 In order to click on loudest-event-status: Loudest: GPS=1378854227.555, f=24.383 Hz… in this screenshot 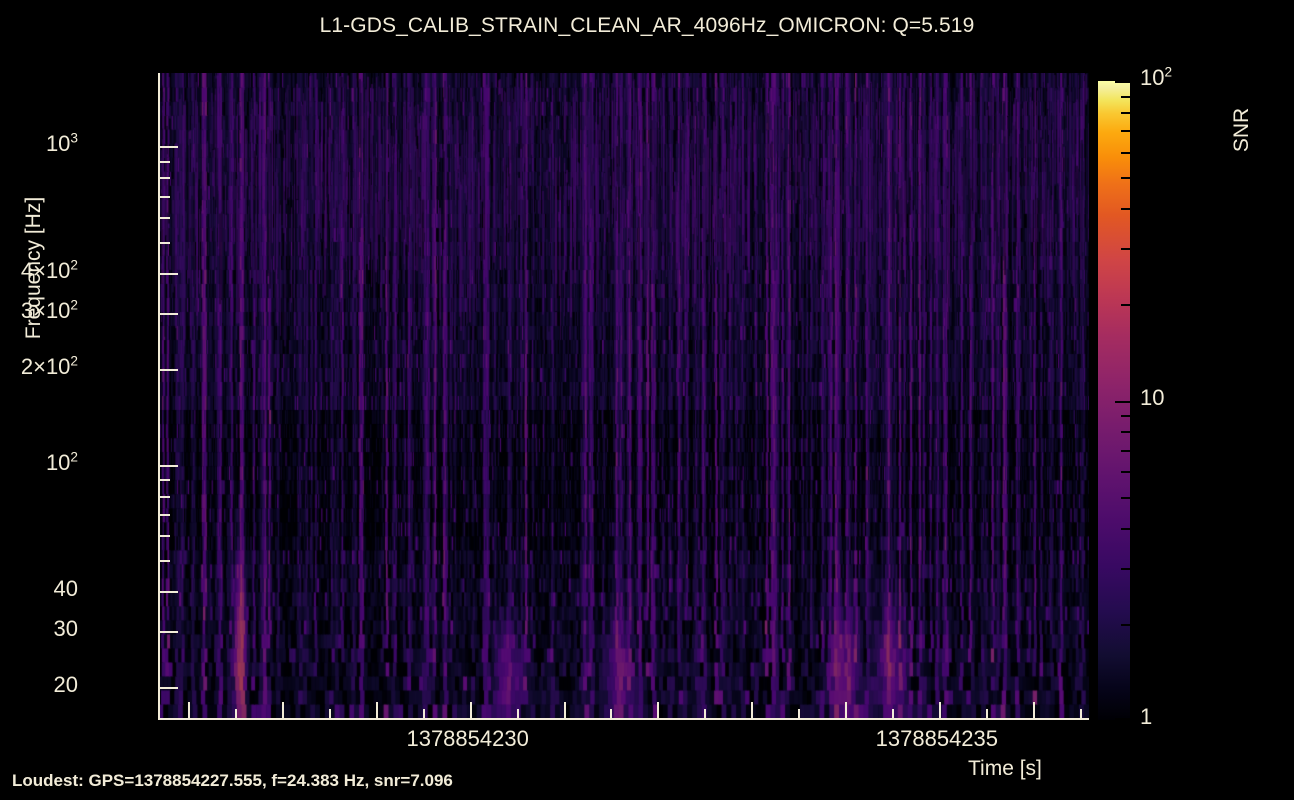, I will do `click(232, 780)`.